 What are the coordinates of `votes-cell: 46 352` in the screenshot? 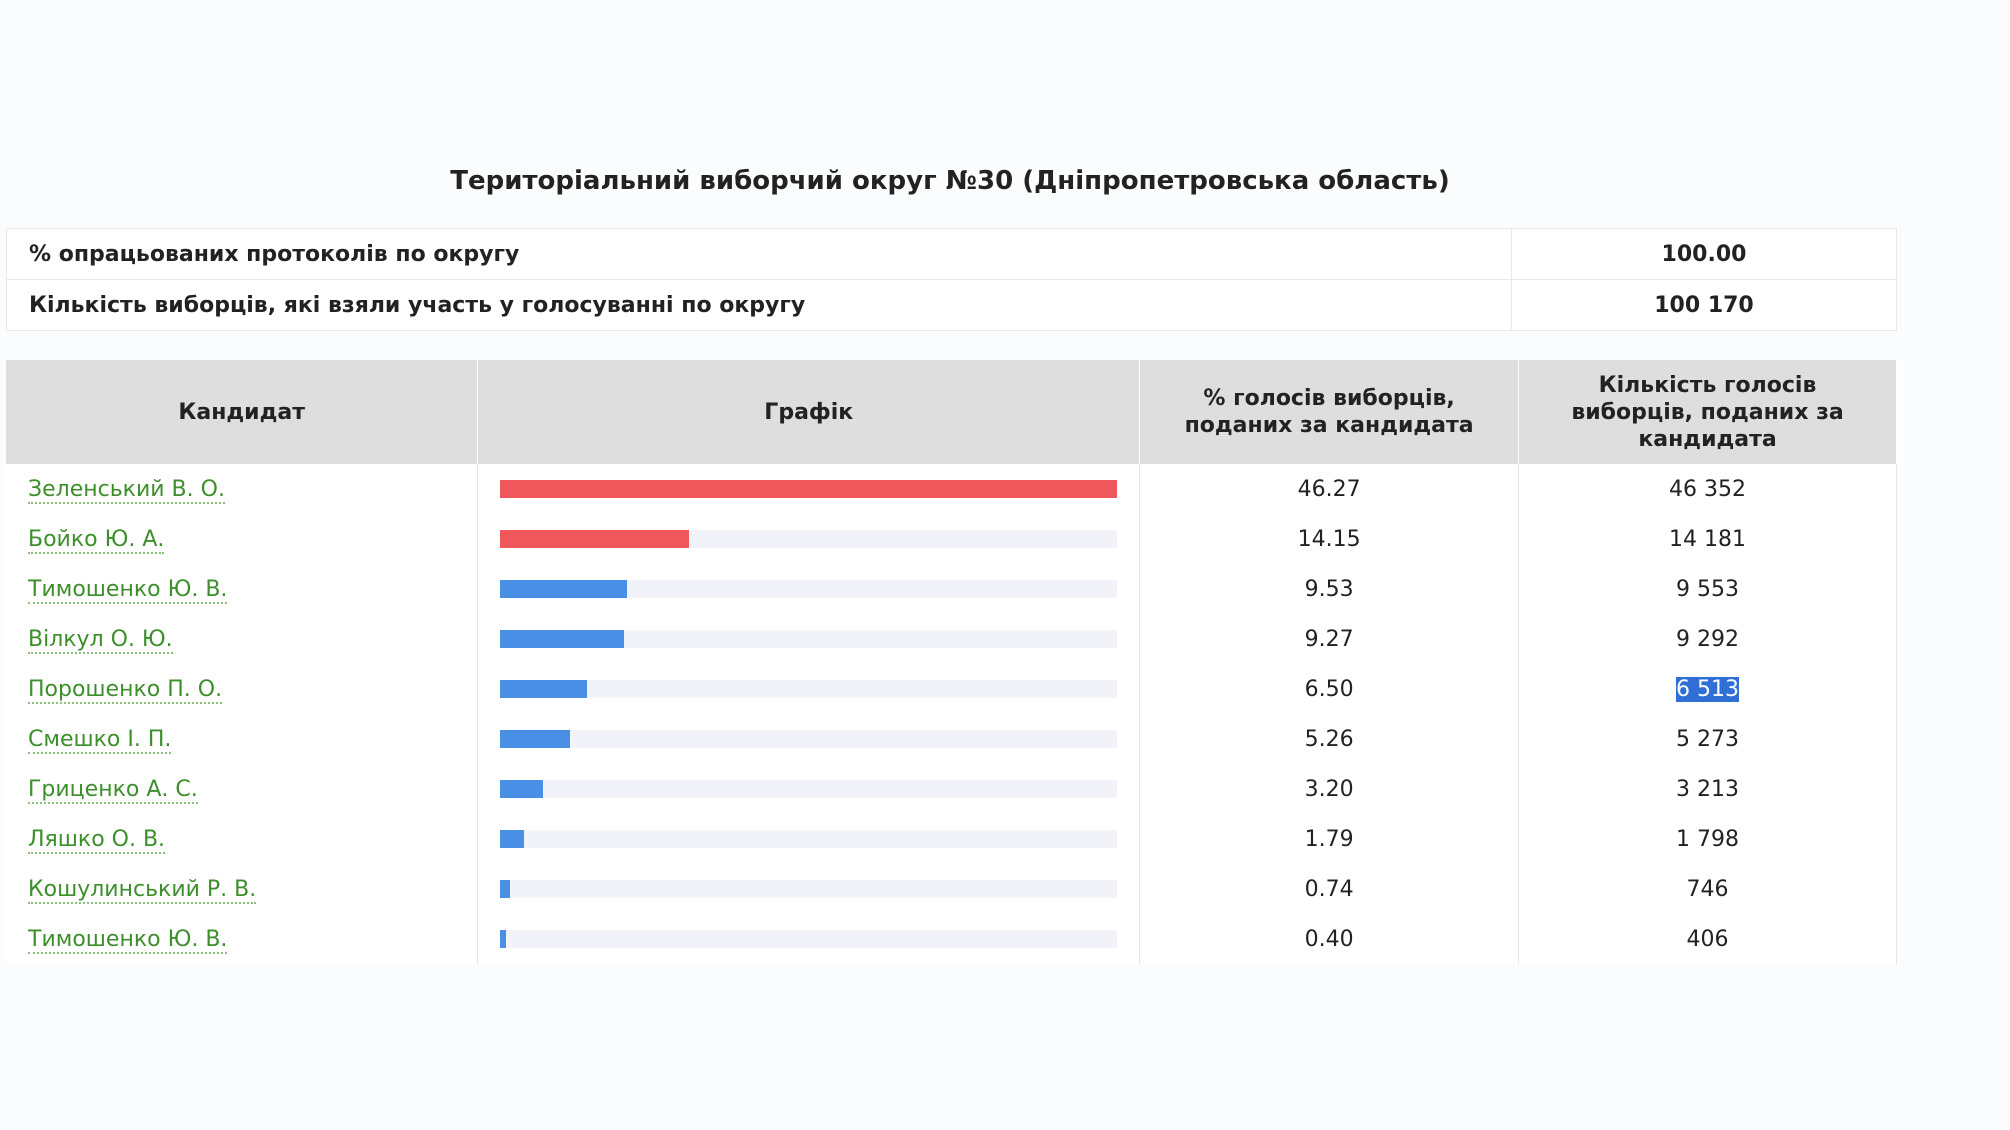 It's located at (1707, 489).